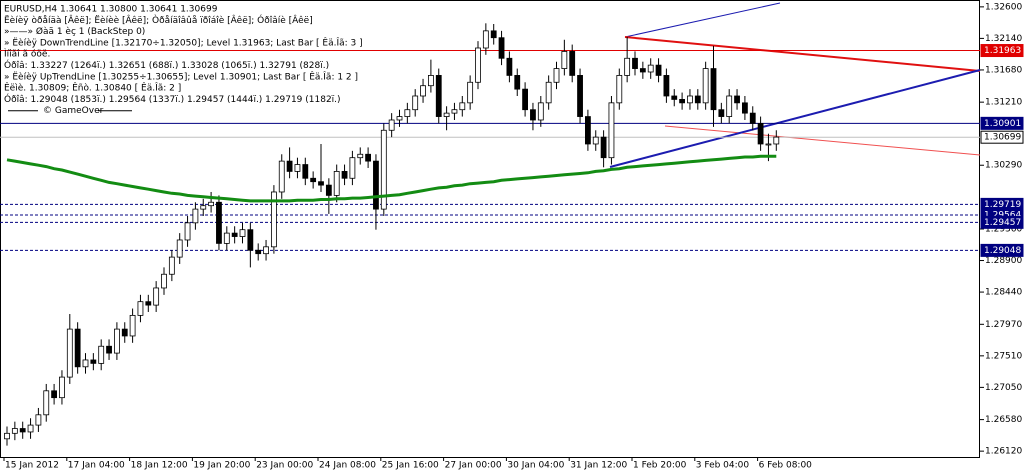  I want to click on y-tick-label: 1.29360, so click(1003, 230).